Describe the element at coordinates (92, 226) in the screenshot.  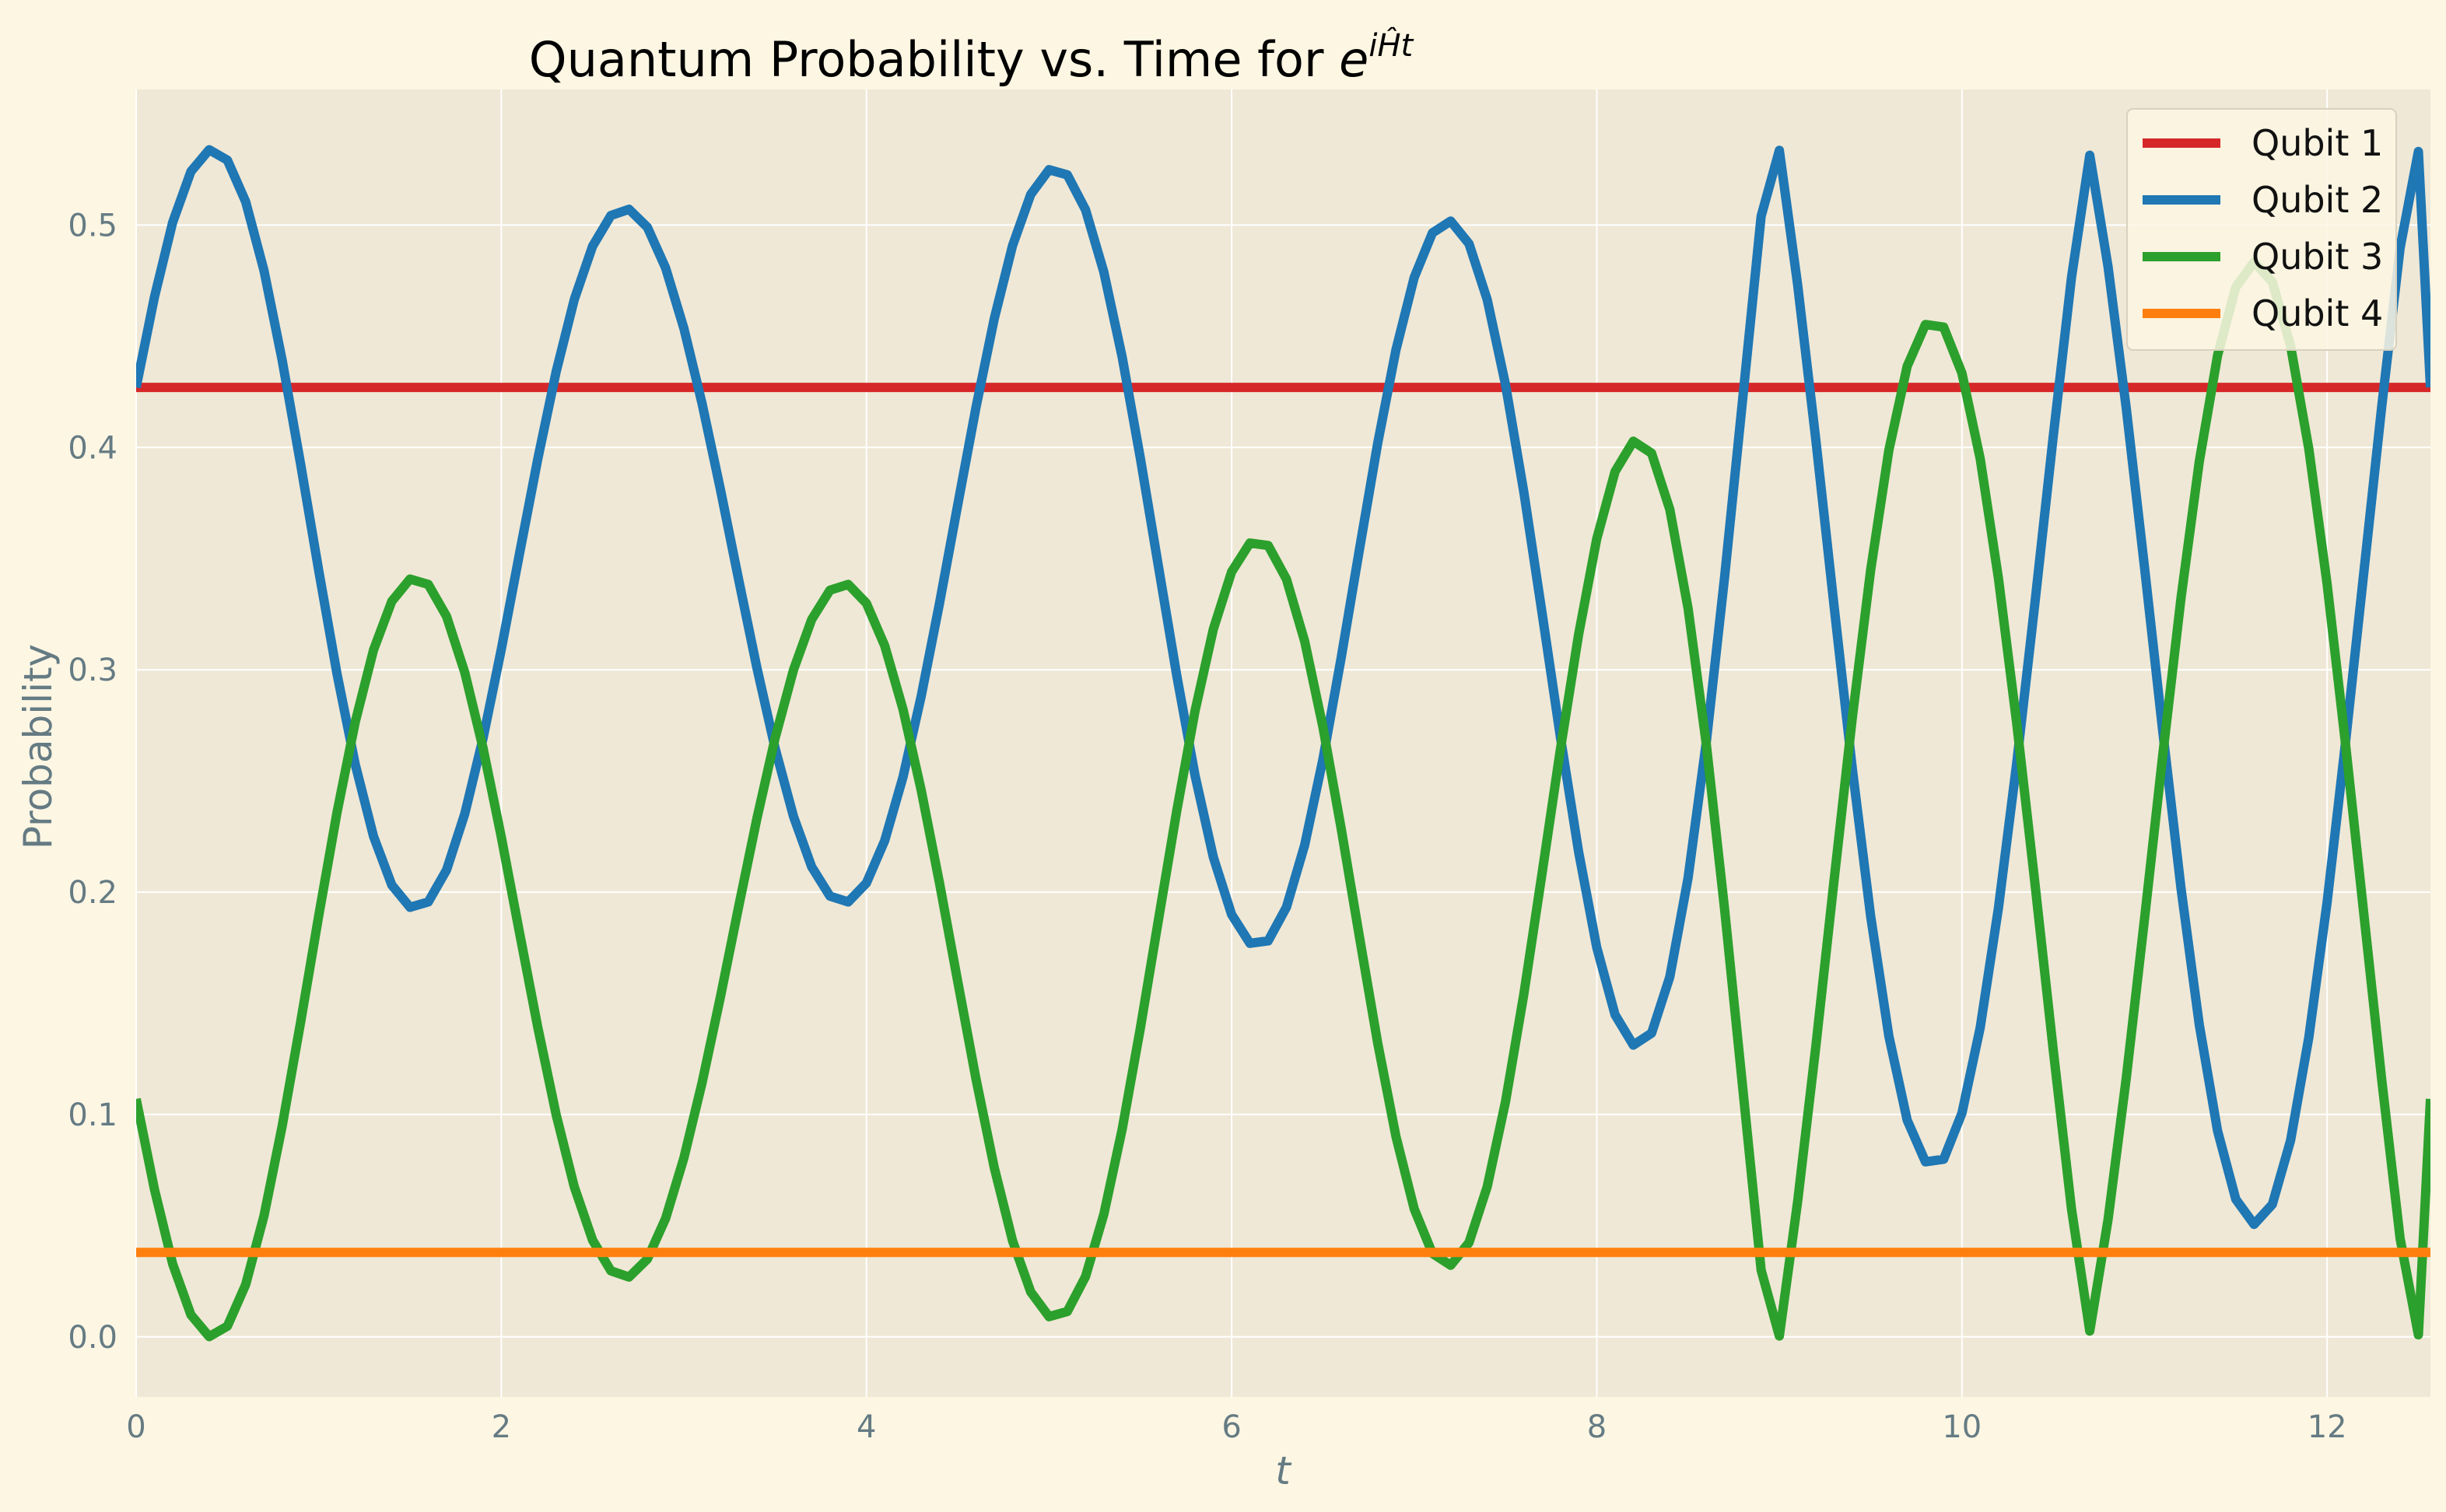
I see `y-tick-label: 0.5` at that location.